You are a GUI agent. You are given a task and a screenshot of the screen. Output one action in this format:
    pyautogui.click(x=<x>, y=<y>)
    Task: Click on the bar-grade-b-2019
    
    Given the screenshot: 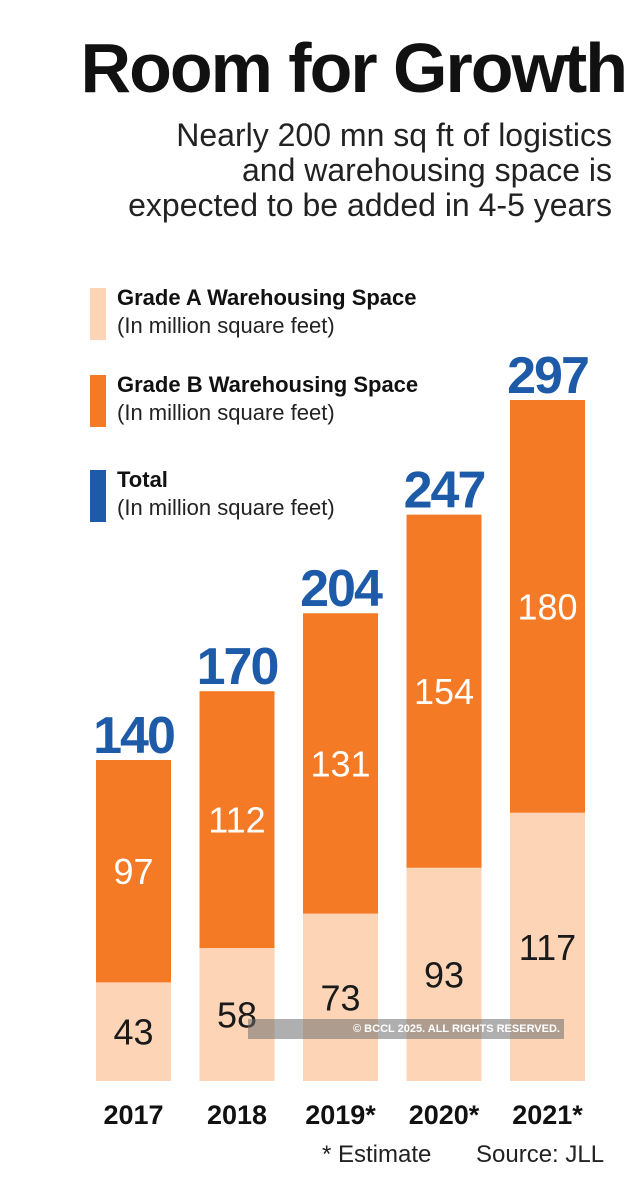 What is the action you would take?
    pyautogui.click(x=340, y=763)
    